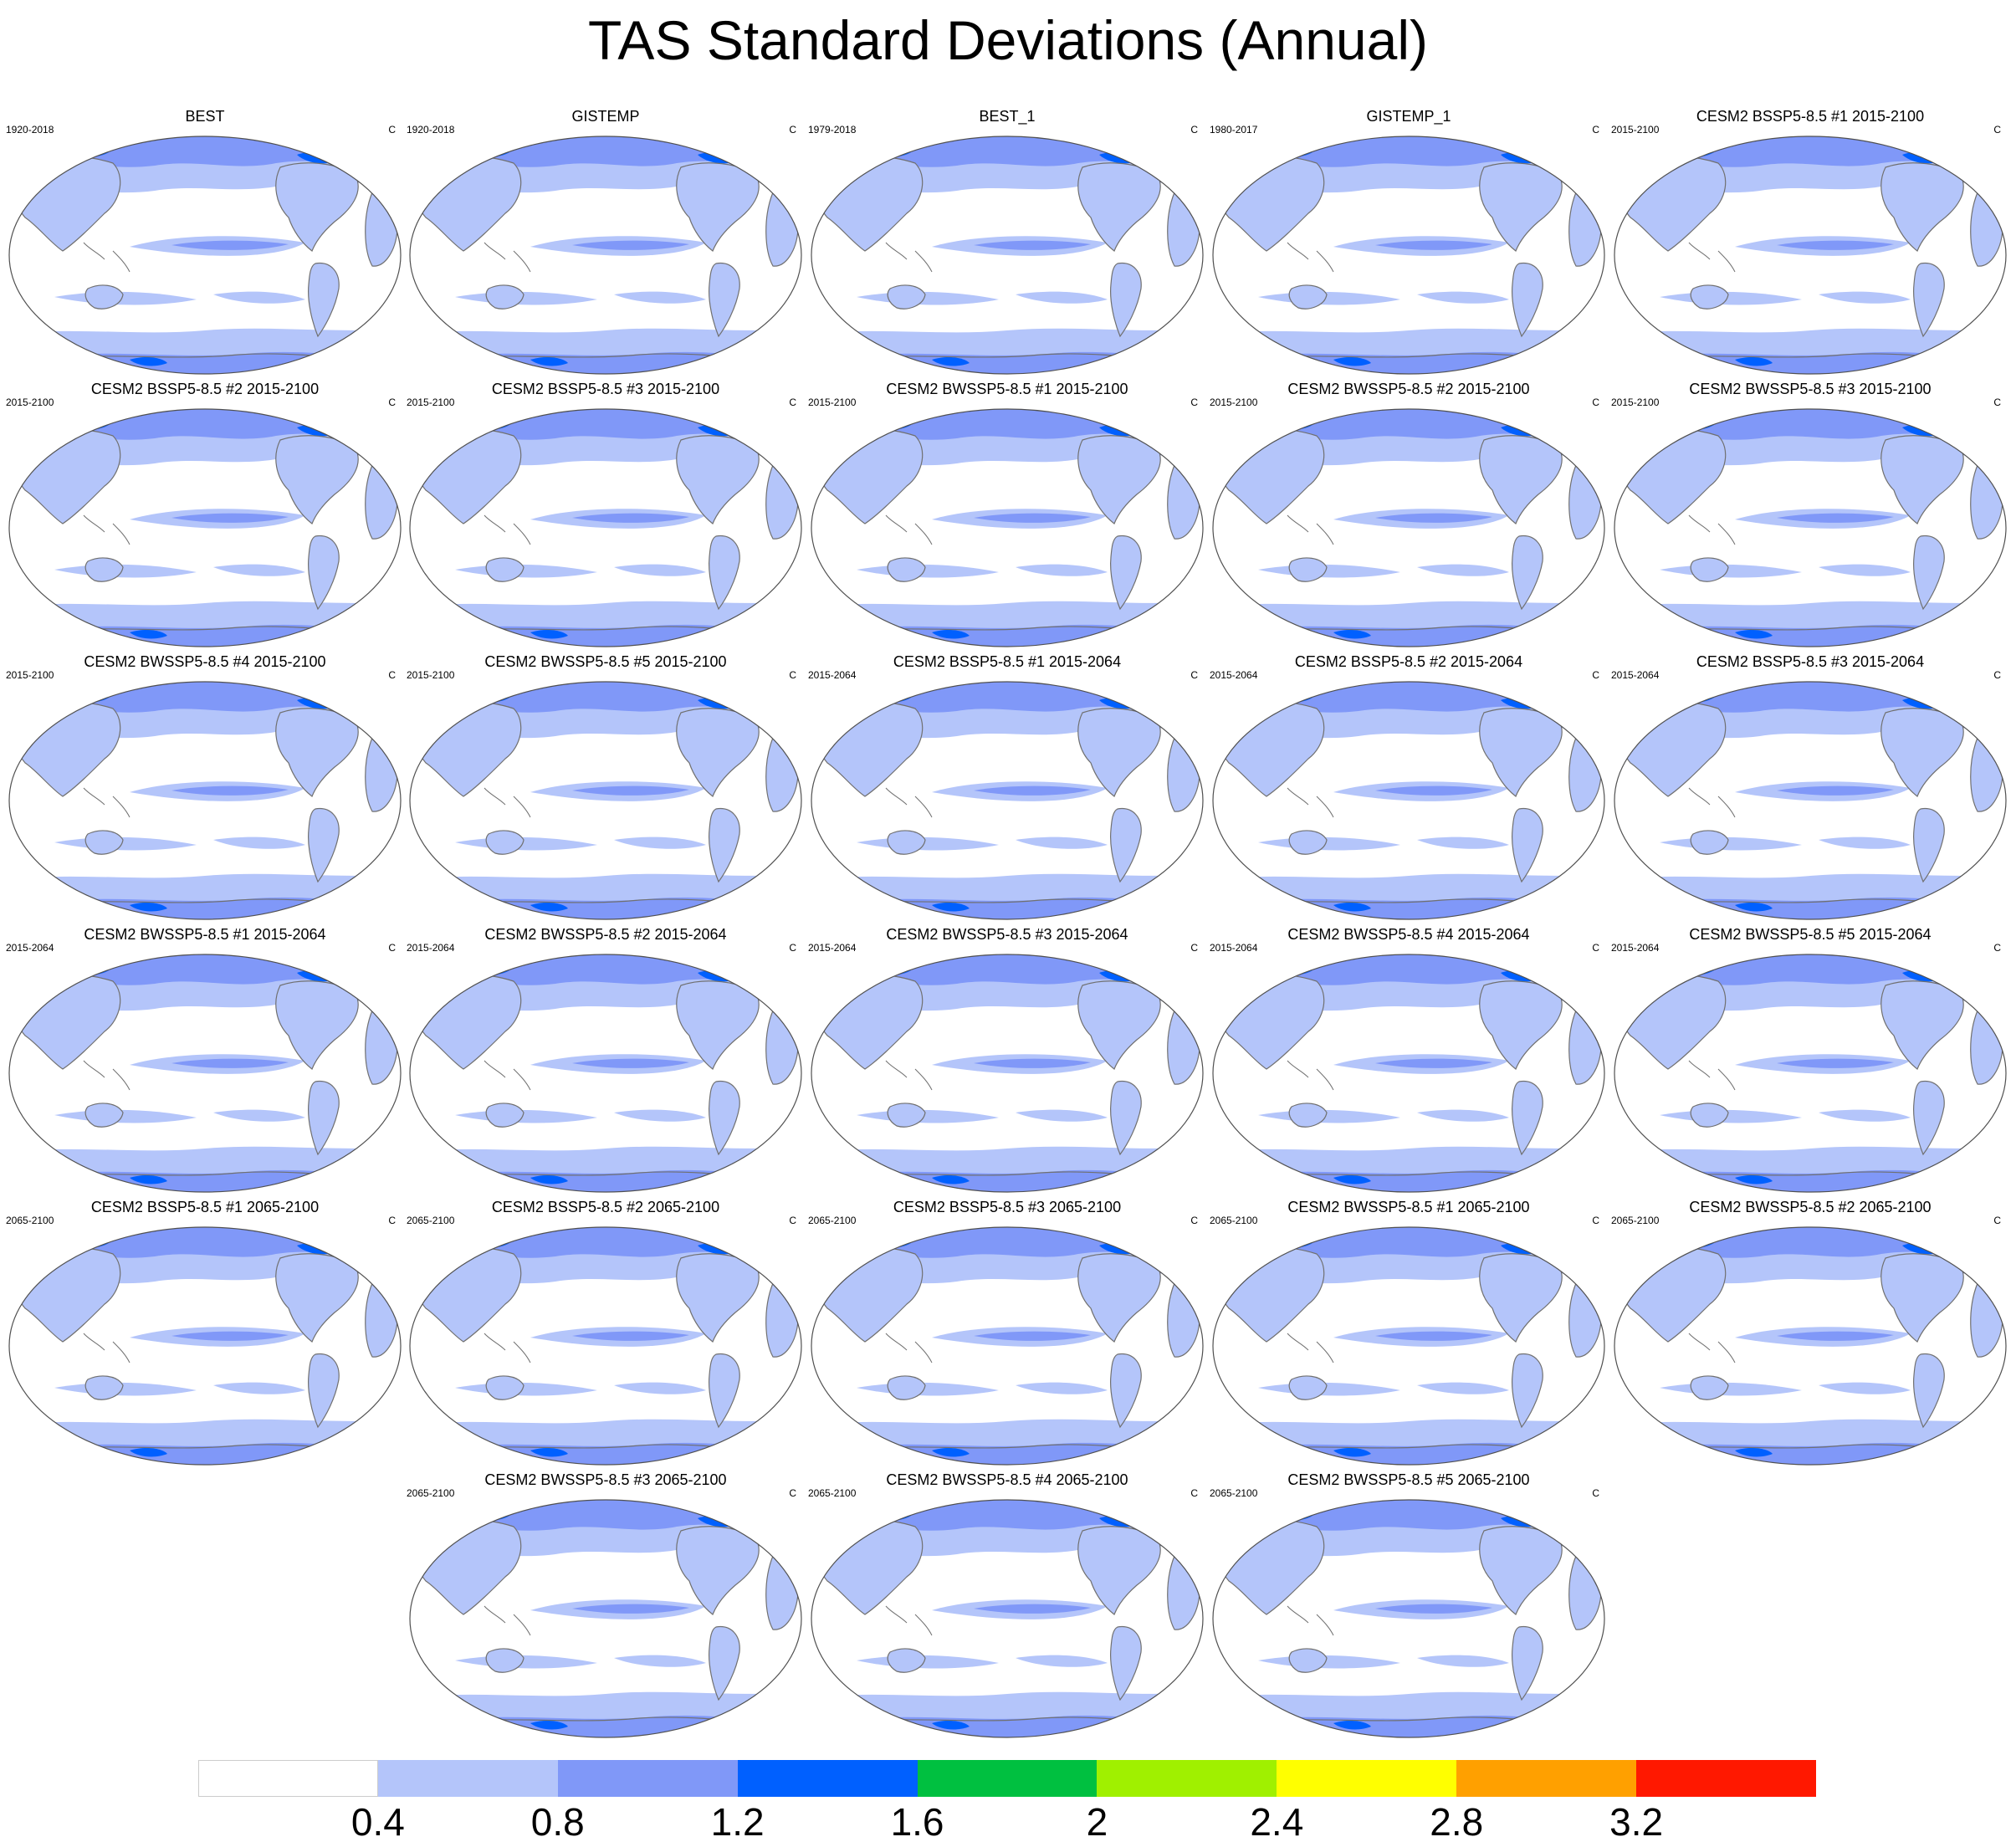 The width and height of the screenshot is (2016, 1847). I want to click on map-panel: BEST_1 1979-2018 C, so click(1007, 241).